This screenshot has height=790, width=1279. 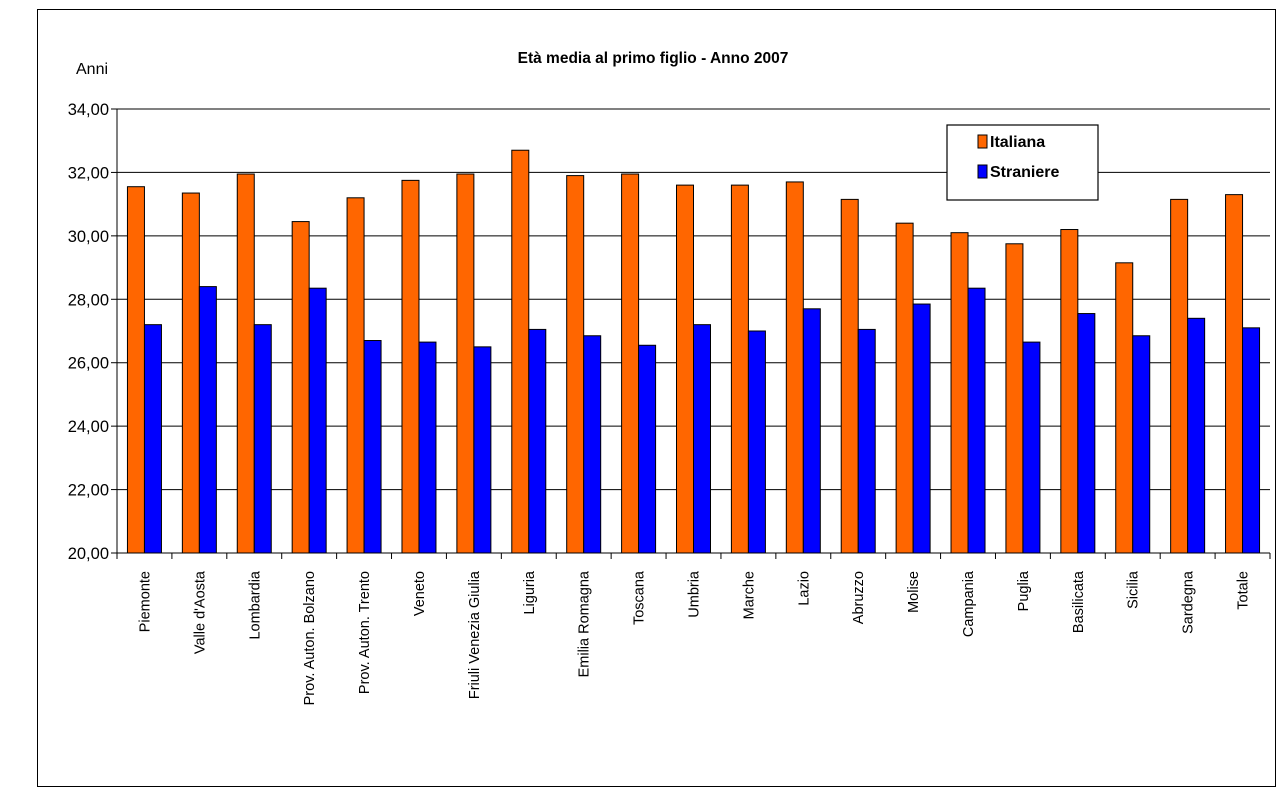 I want to click on x-tick-label: Basilicata, so click(x=1079, y=601).